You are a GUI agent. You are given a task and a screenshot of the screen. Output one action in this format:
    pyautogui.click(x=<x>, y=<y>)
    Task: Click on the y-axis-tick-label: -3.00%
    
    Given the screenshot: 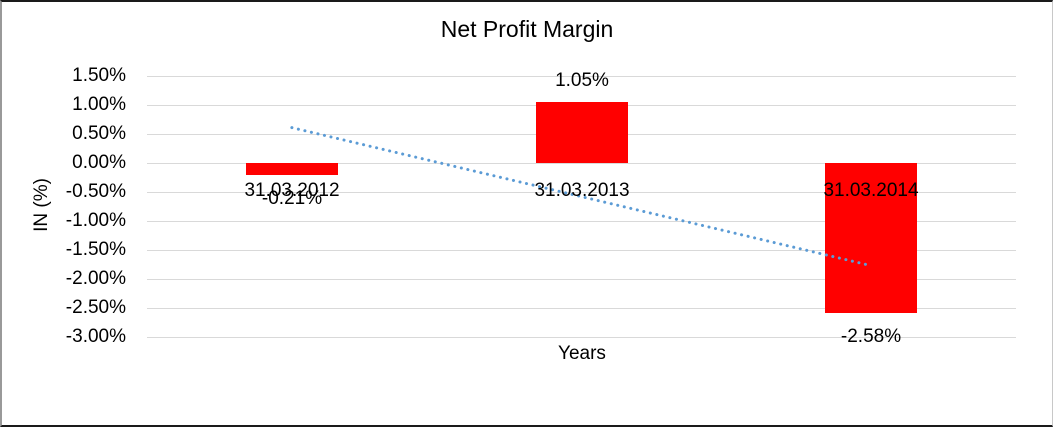 What is the action you would take?
    pyautogui.click(x=95, y=336)
    